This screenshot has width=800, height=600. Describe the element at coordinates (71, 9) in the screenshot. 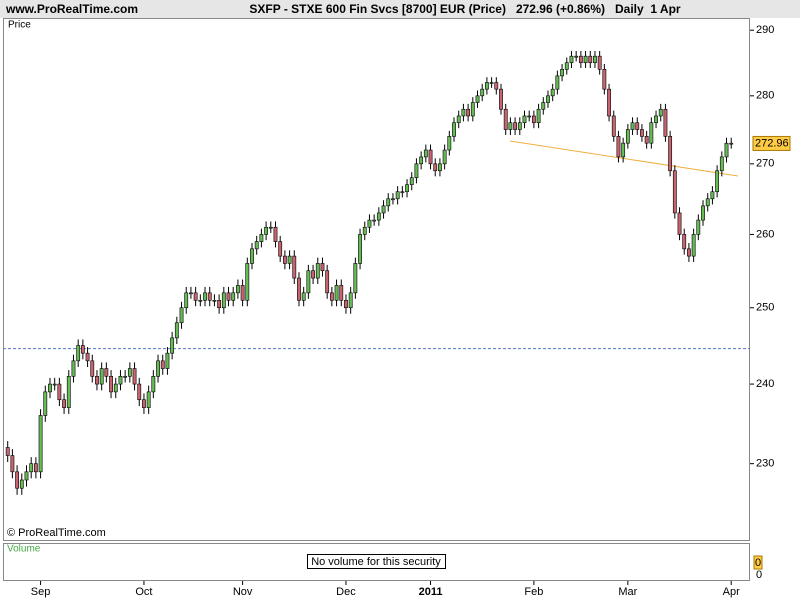

I see `site: www.ProRealTime.com` at that location.